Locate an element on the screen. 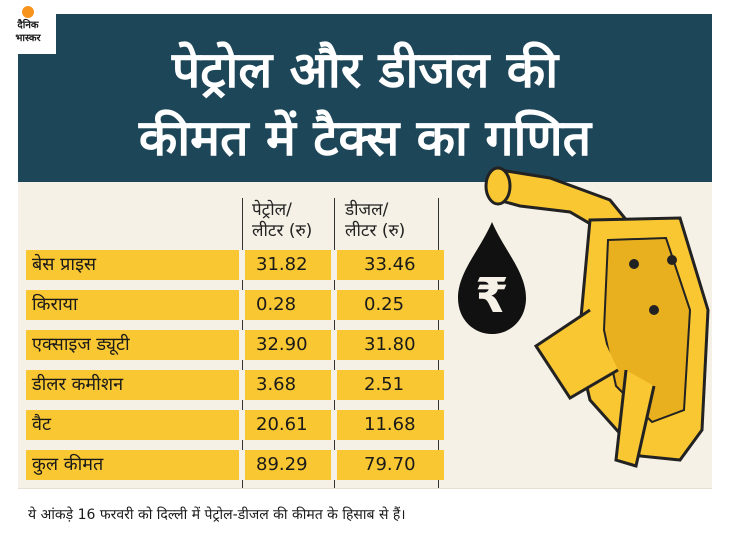 This screenshot has height=548, width=730. row-label: बेस प्राइस is located at coordinates (64, 264).